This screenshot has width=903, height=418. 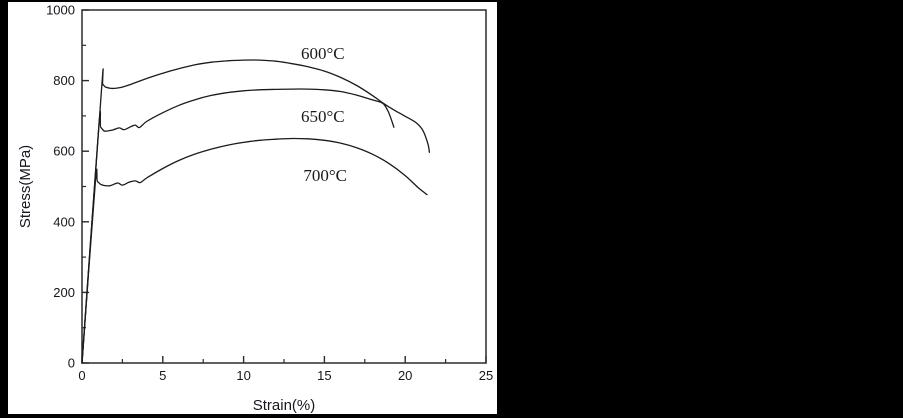 I want to click on x-tick-label: 15, so click(x=324, y=375).